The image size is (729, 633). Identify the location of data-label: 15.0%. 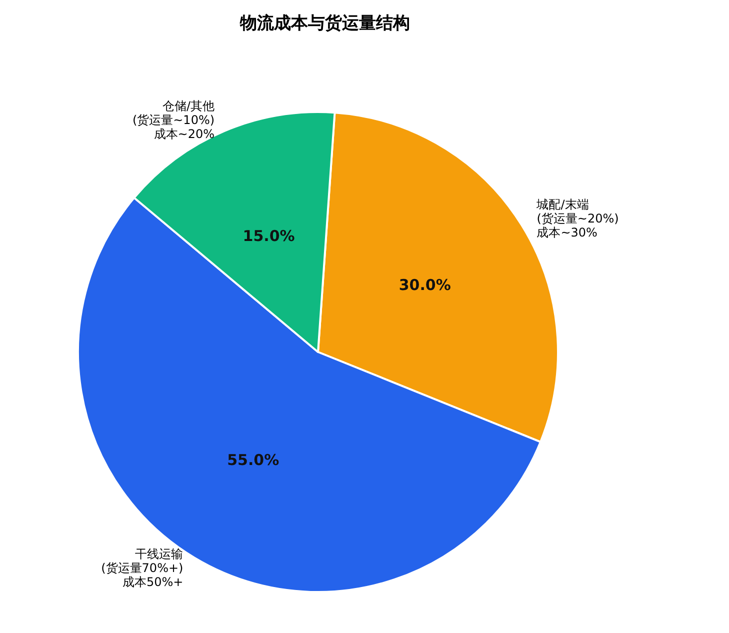
(268, 236).